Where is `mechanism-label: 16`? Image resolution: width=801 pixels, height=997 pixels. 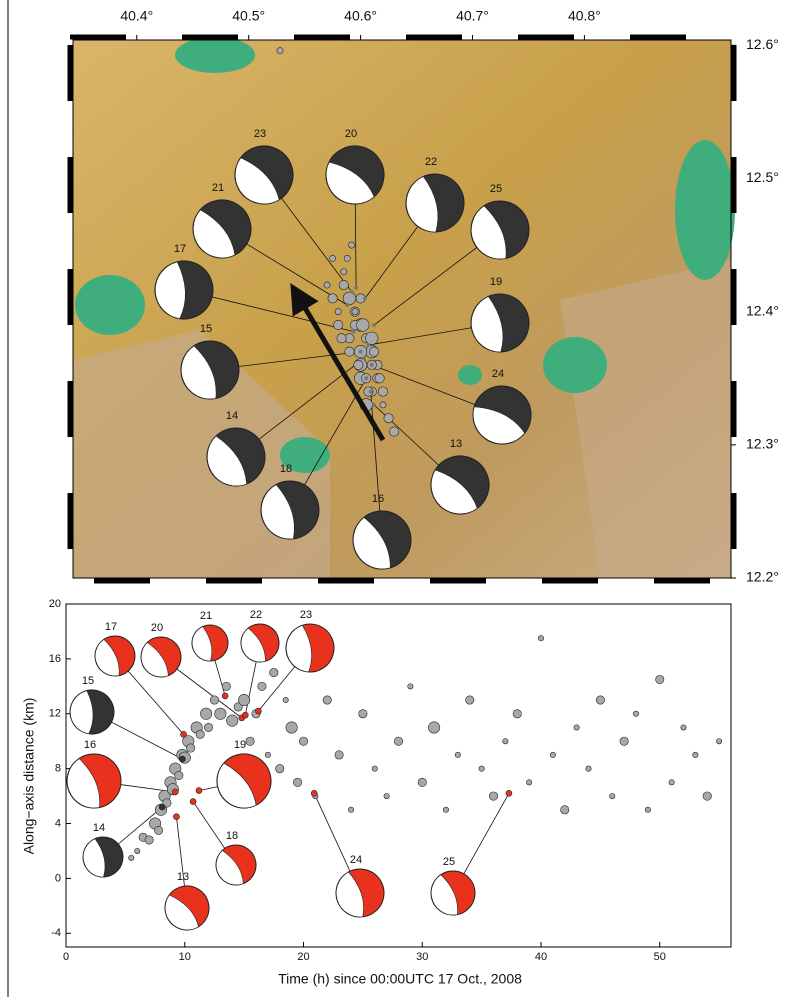
mechanism-label: 16 is located at coordinates (90, 745).